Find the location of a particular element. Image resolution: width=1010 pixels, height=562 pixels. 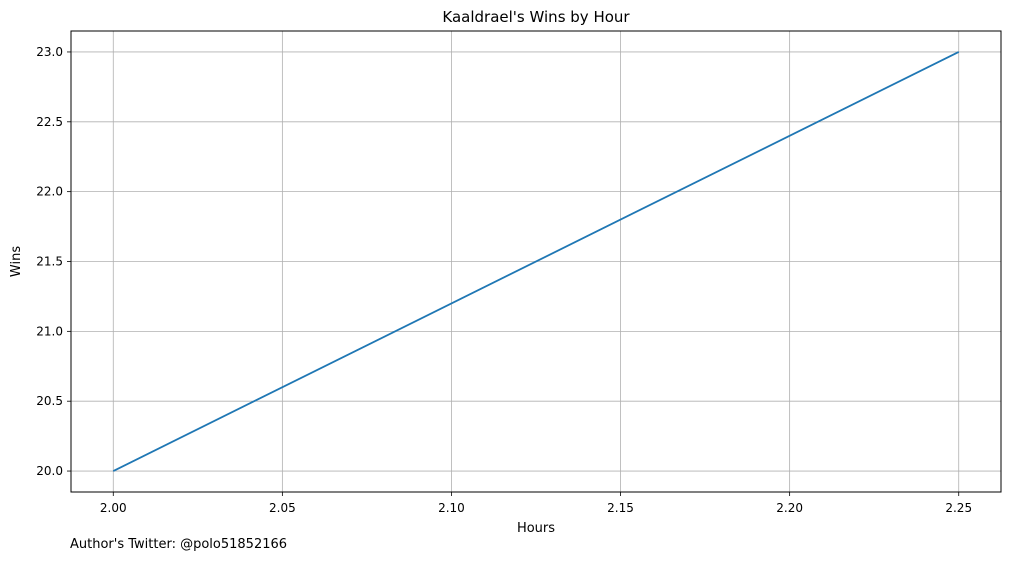

y-tick-label: 21.5 is located at coordinates (49, 262).